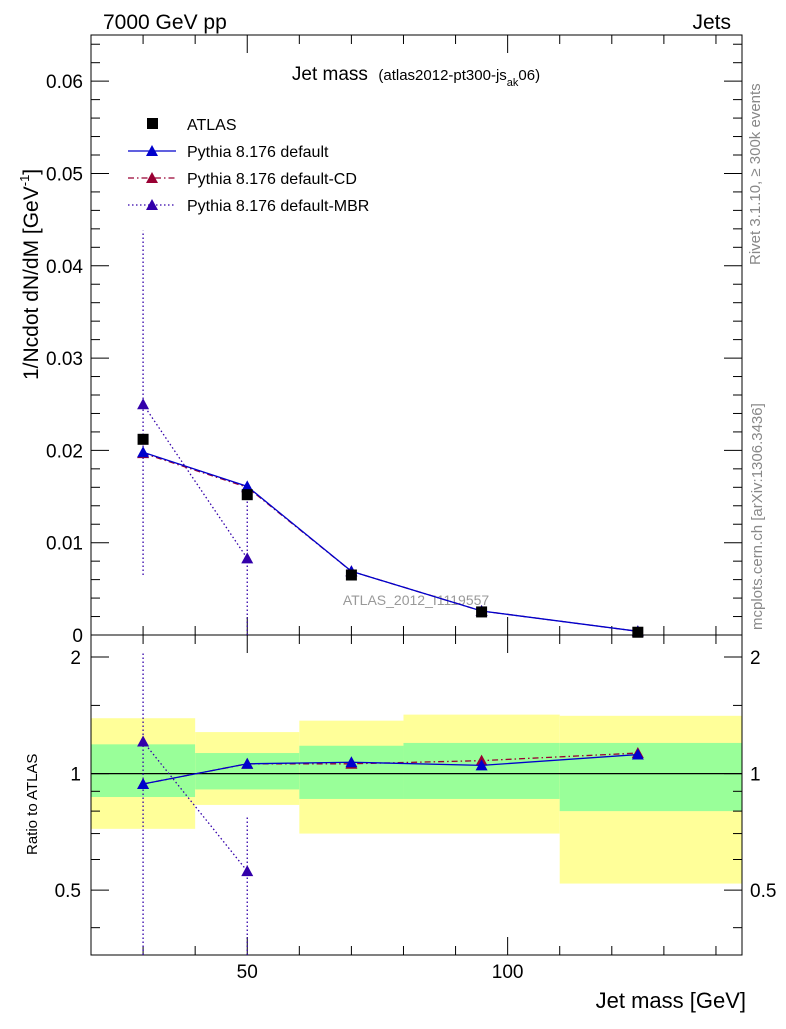 The width and height of the screenshot is (786, 1029). What do you see at coordinates (165, 22) in the screenshot?
I see `energy-label: 7000 GeV pp` at bounding box center [165, 22].